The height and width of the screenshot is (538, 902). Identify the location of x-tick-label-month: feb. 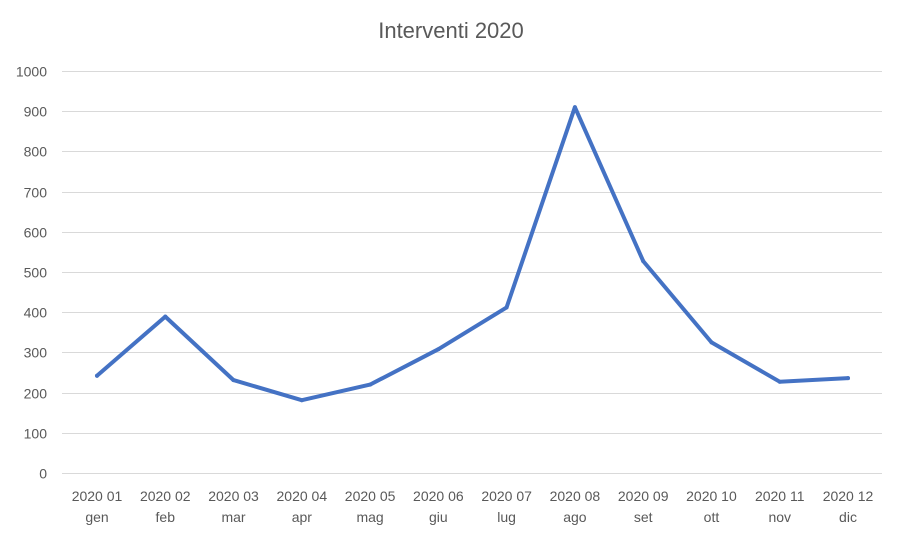
(166, 517).